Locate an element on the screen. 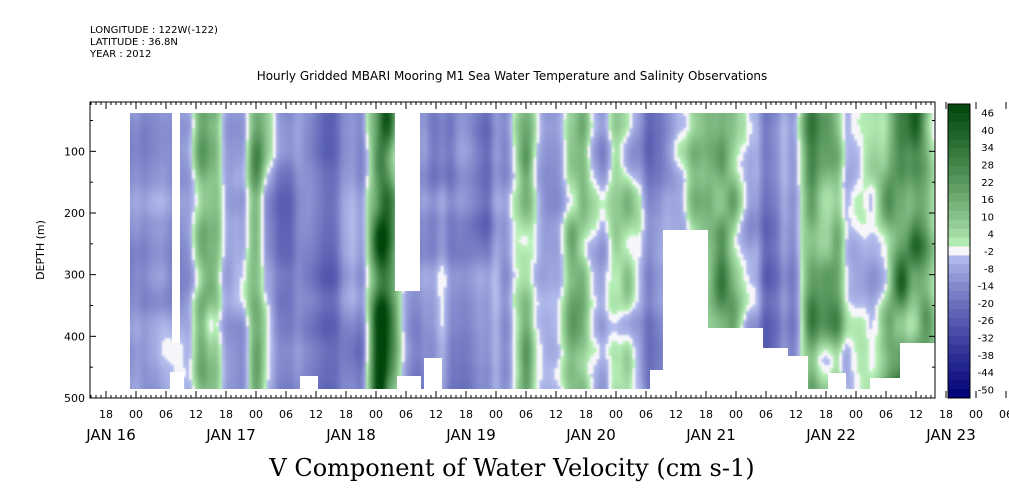 The image size is (1009, 504). colorbar-tick-label: 28 is located at coordinates (987, 166).